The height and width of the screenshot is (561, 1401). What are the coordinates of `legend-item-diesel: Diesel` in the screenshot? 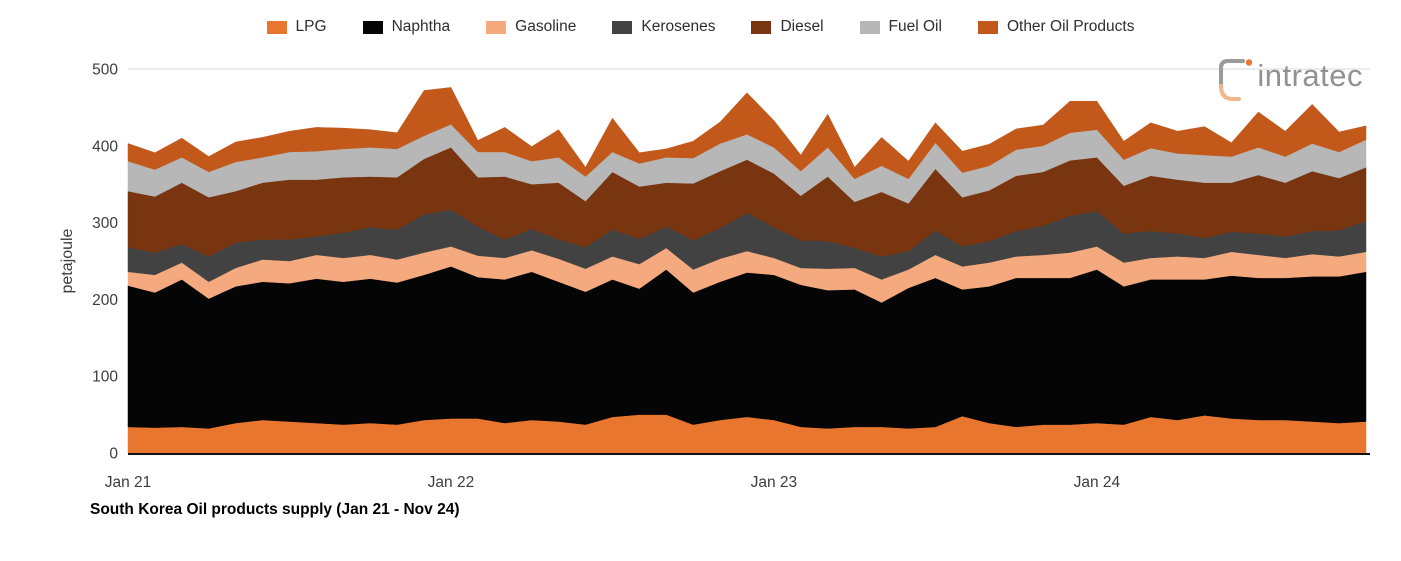 It's located at (787, 27).